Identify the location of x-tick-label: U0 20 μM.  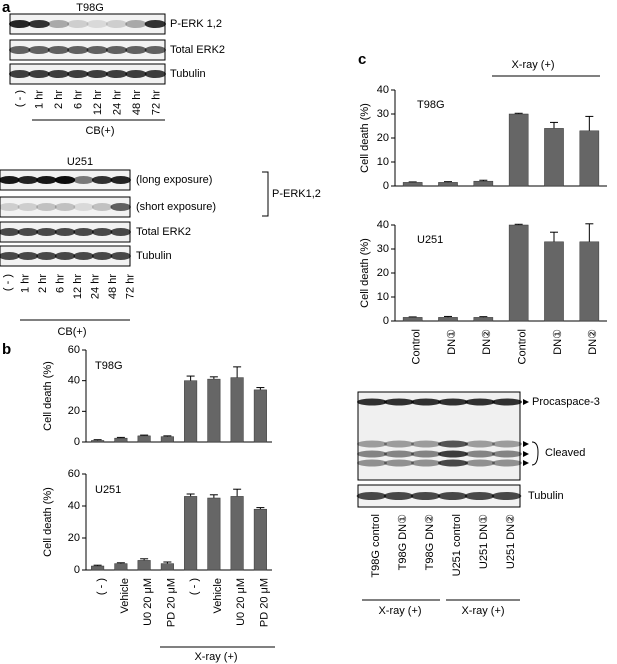
(241, 602).